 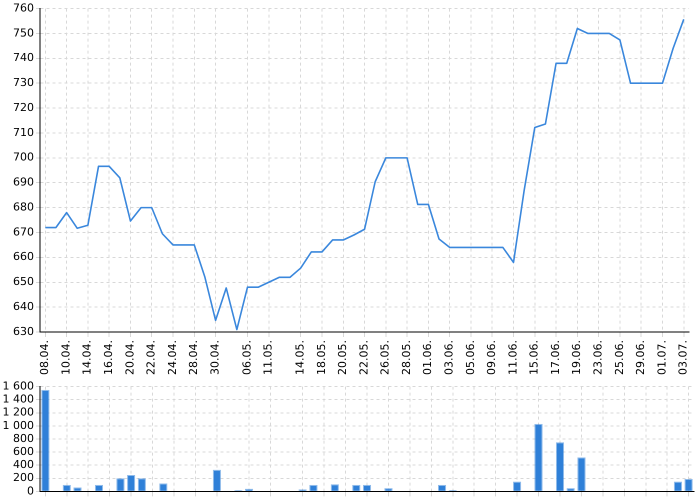 I want to click on x-tick-label: 20.05., so click(x=343, y=358).